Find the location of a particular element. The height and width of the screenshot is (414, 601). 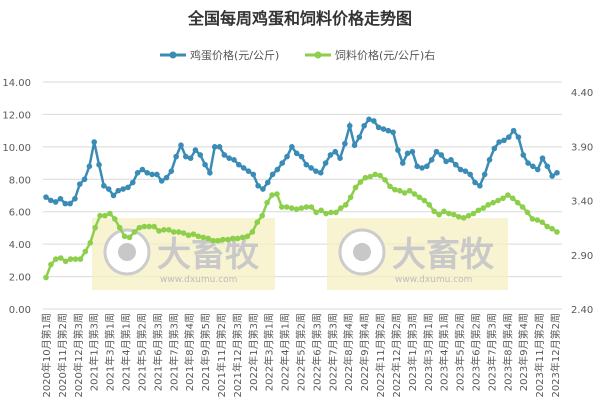

watermark-site: www.dxumu.com is located at coordinates (198, 280).